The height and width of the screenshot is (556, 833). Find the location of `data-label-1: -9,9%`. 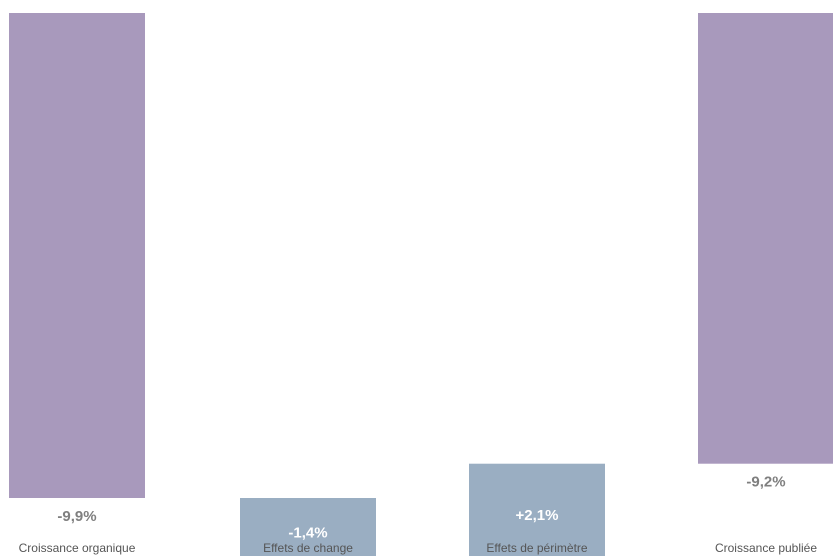

data-label-1: -9,9% is located at coordinates (76, 516).